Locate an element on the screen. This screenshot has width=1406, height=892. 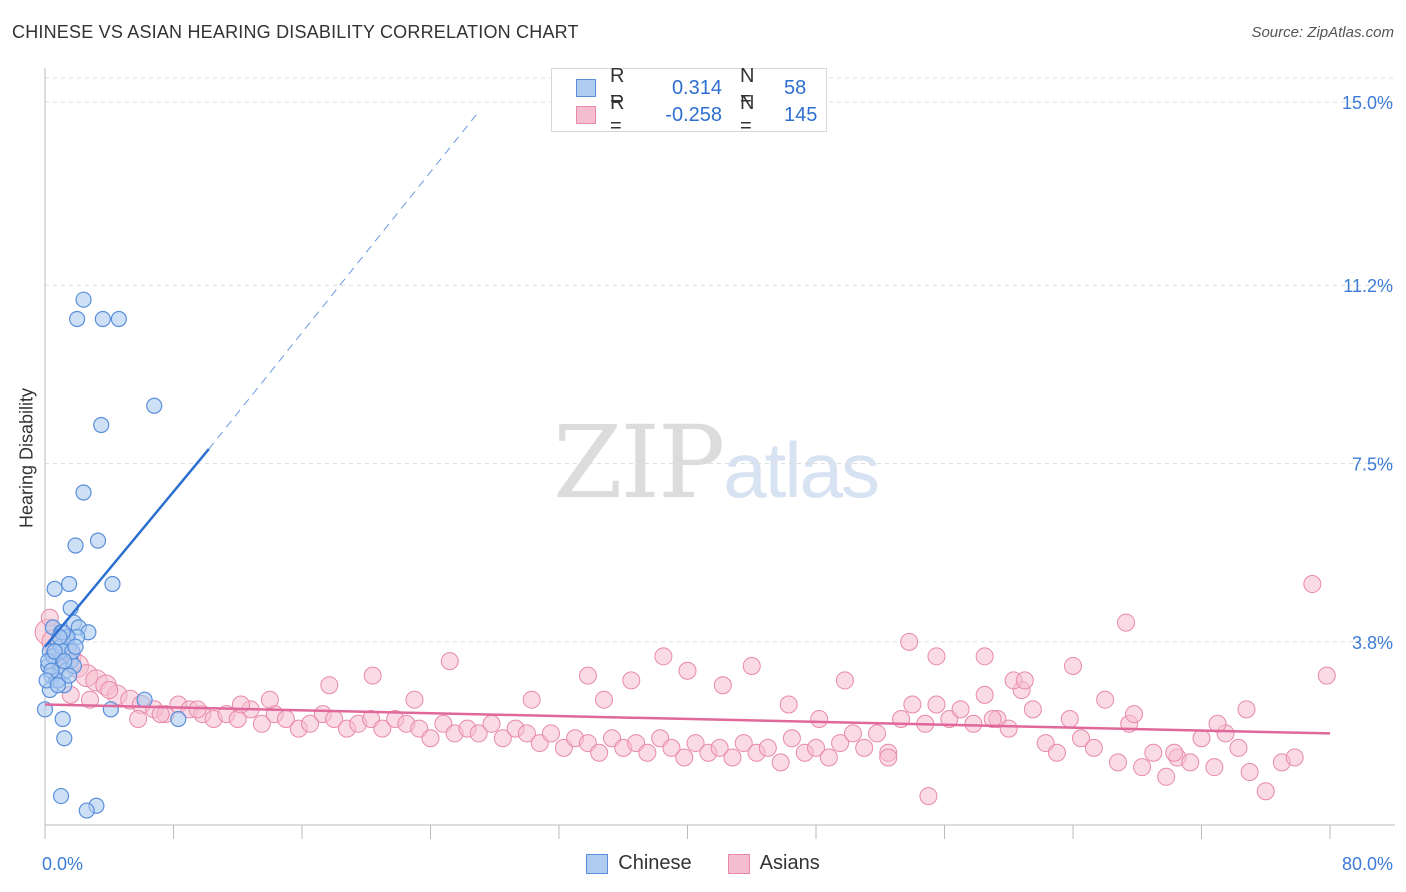
watermark: ZIPatlas is located at coordinates (716, 462).